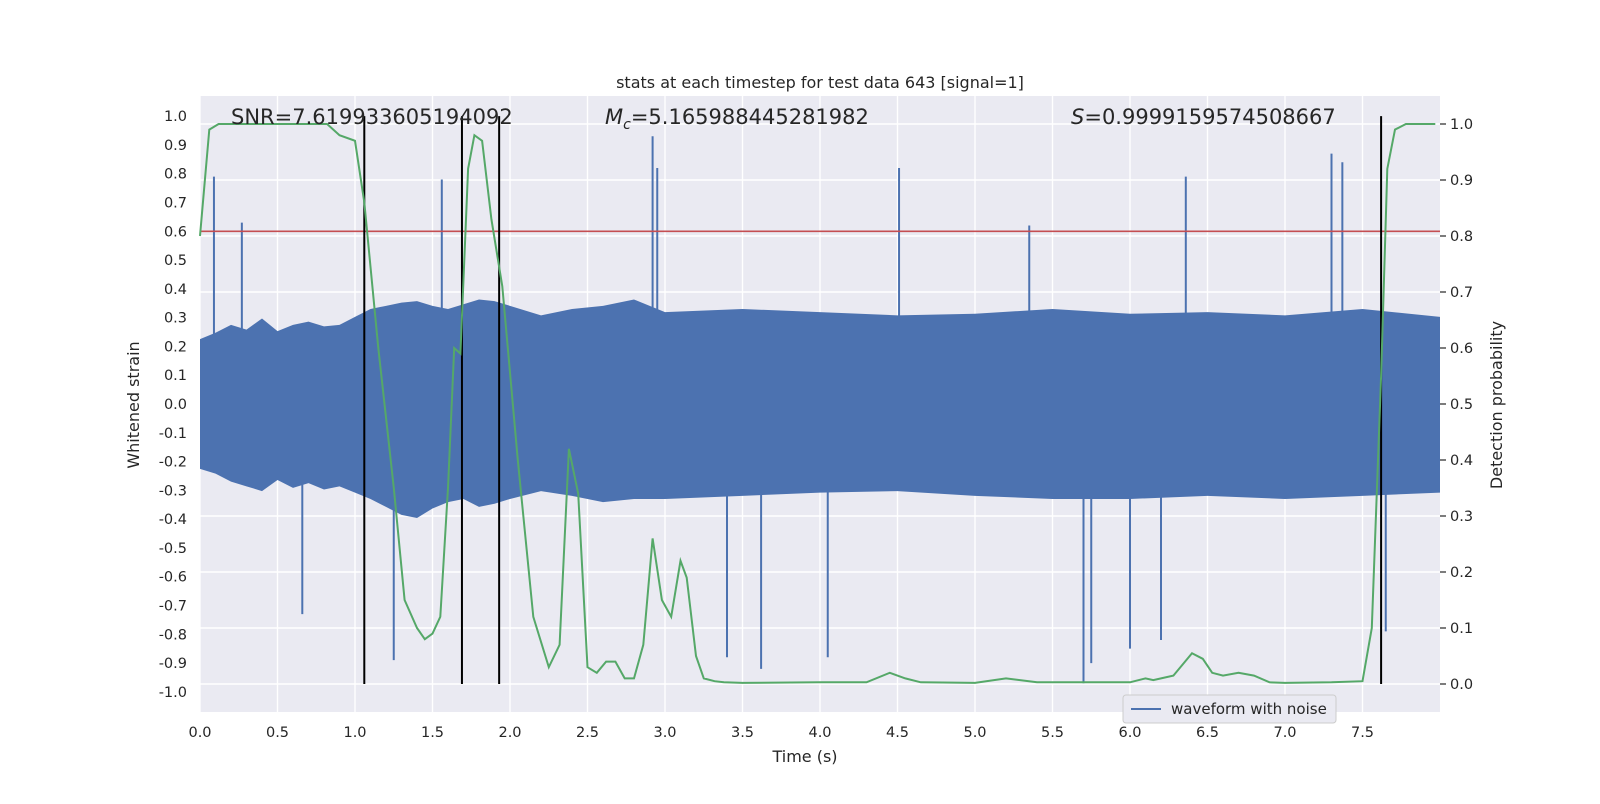 The height and width of the screenshot is (804, 1600). I want to click on x-tick-label: 0.0, so click(199, 733).